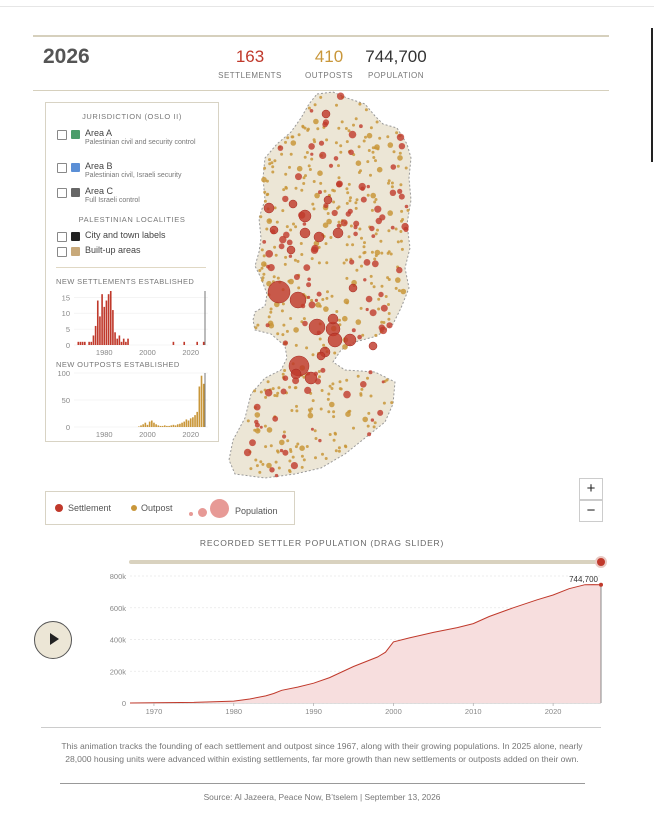 The height and width of the screenshot is (822, 654). Describe the element at coordinates (62, 237) in the screenshot. I see `checkbox` at that location.